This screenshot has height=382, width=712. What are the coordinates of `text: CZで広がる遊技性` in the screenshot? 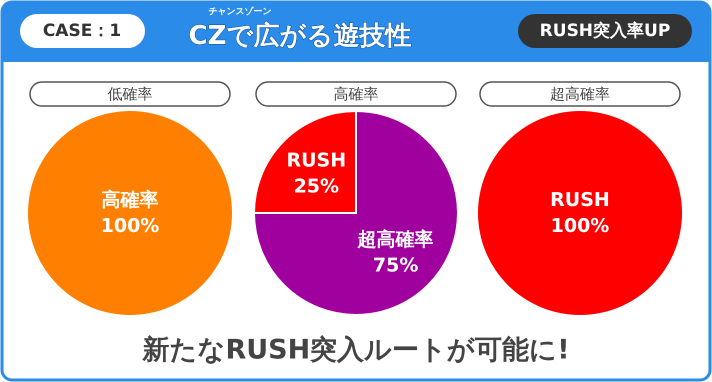 It's located at (300, 36).